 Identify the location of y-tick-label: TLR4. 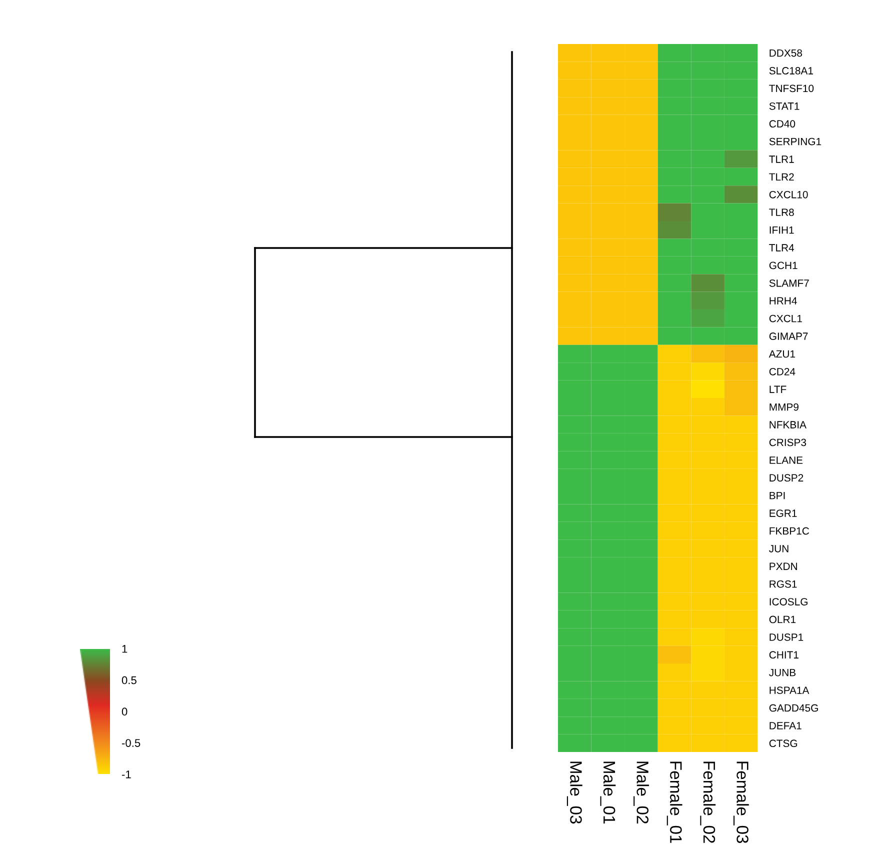
(781, 248).